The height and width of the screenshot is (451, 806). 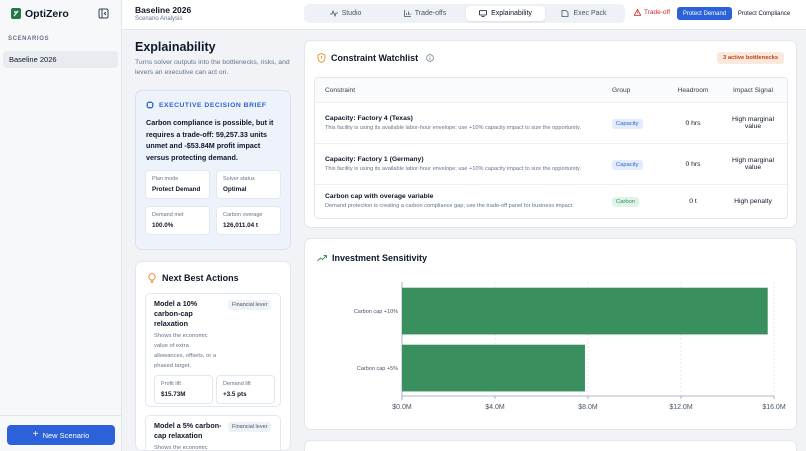 I want to click on x-tick-label: $0.0M, so click(x=402, y=407).